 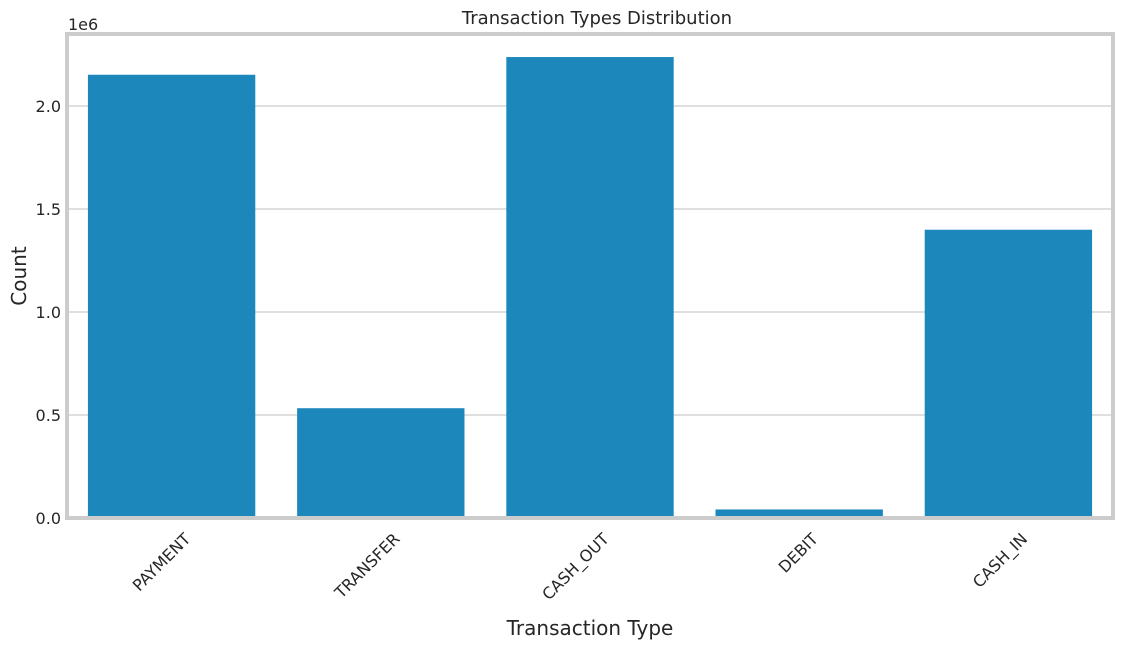 What do you see at coordinates (83, 24) in the screenshot?
I see `y-offset-label: 1e6` at bounding box center [83, 24].